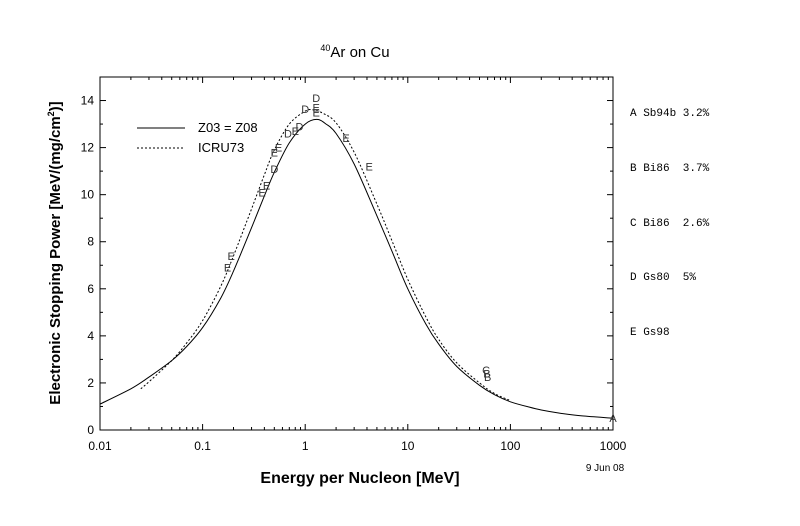 The width and height of the screenshot is (800, 526). What do you see at coordinates (221, 147) in the screenshot?
I see `legend-label-icru73: ICRU73` at bounding box center [221, 147].